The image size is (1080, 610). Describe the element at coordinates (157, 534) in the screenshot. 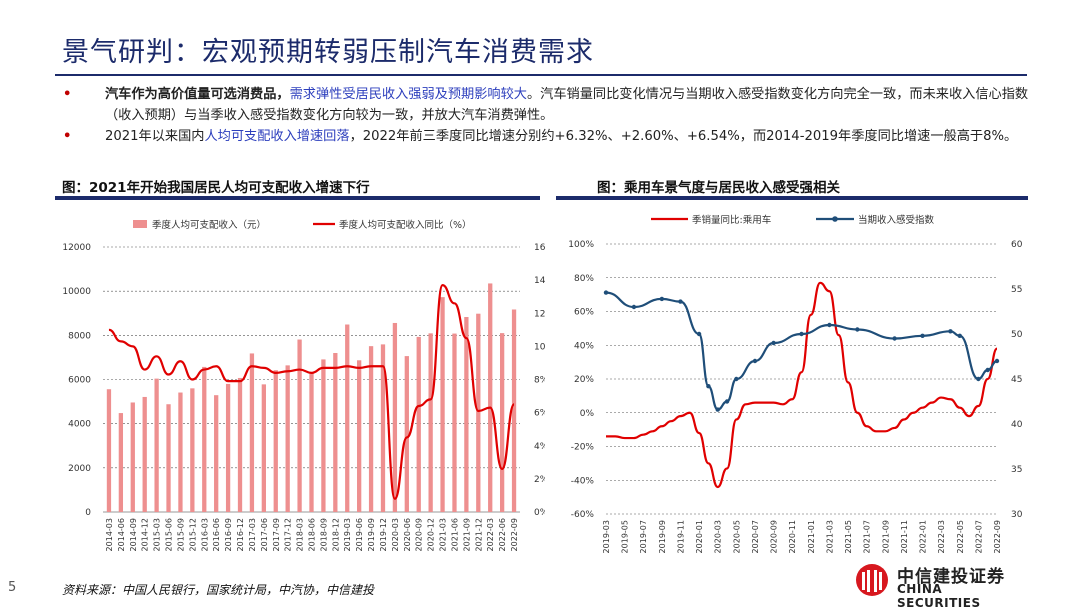

I see `x-tick-label: 2015-03` at that location.